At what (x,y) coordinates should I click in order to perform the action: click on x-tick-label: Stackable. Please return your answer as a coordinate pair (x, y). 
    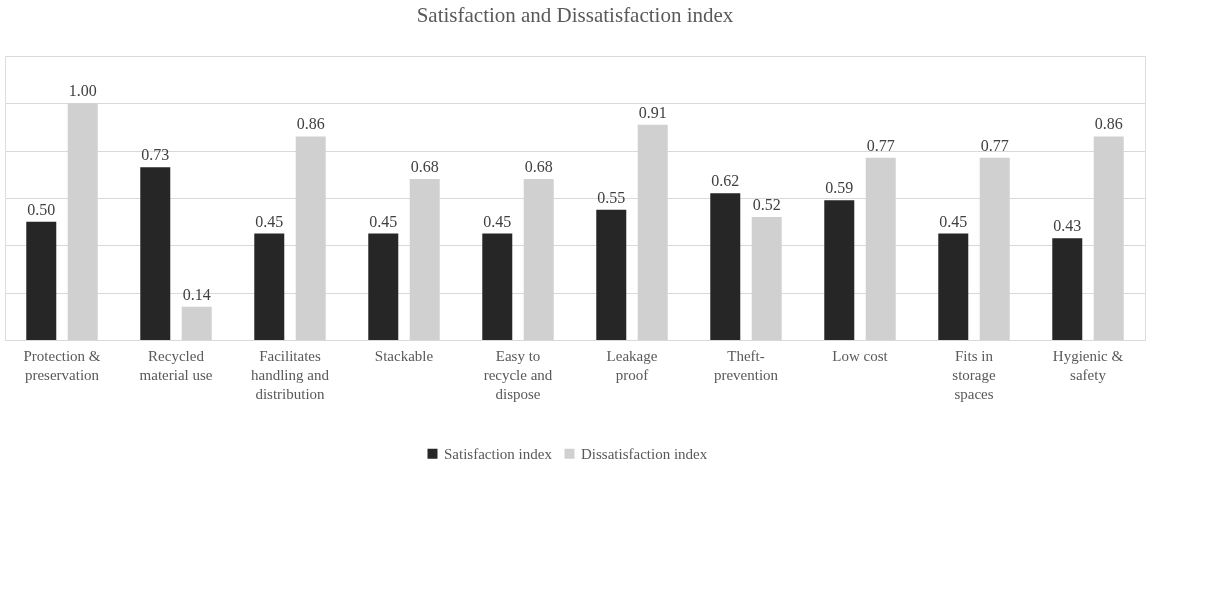
    Looking at the image, I should click on (404, 355).